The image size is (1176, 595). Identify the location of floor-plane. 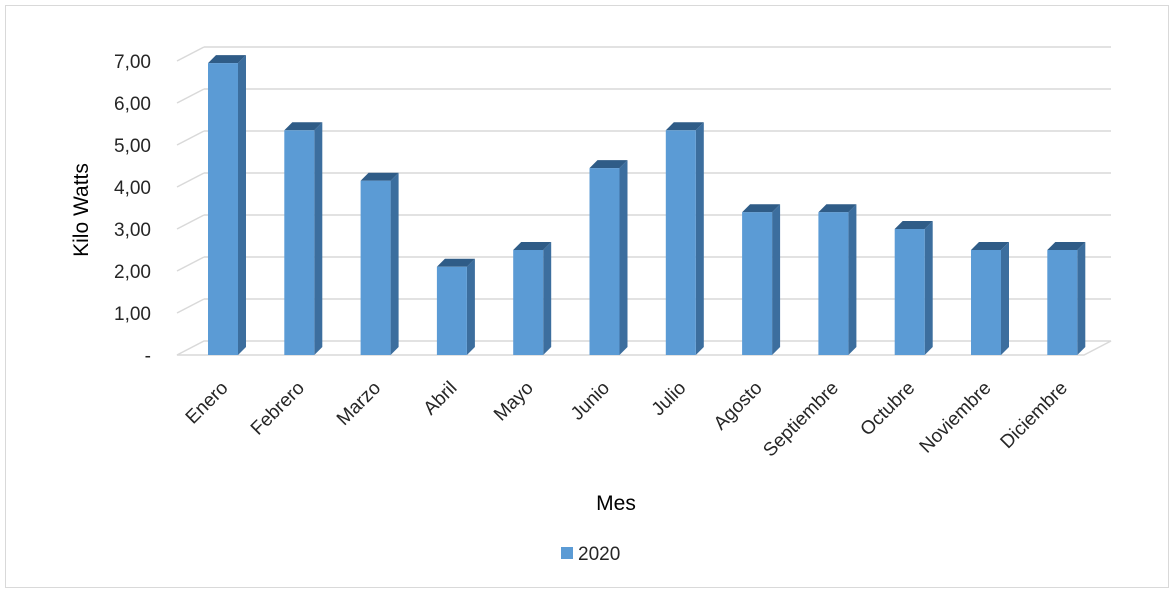
(644, 348).